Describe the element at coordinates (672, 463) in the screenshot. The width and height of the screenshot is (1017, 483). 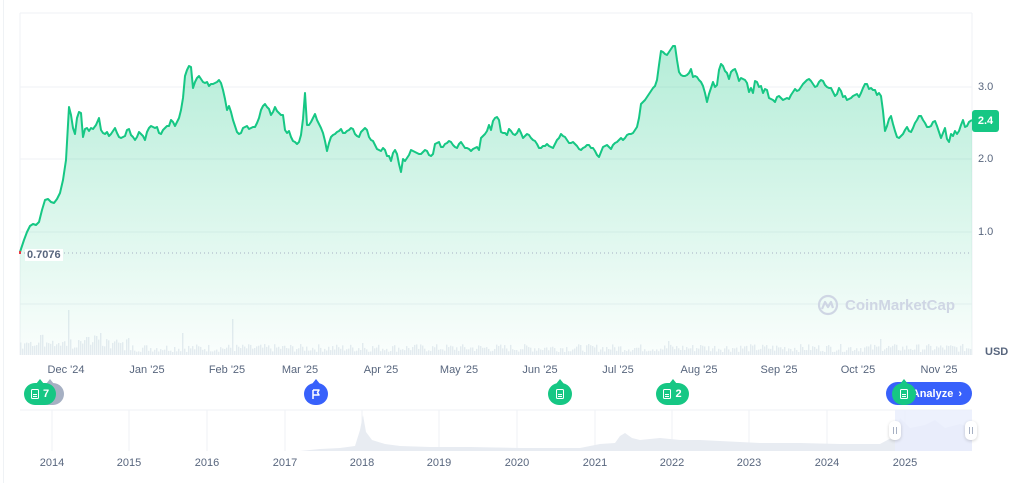
I see `navigator-year: 2022` at that location.